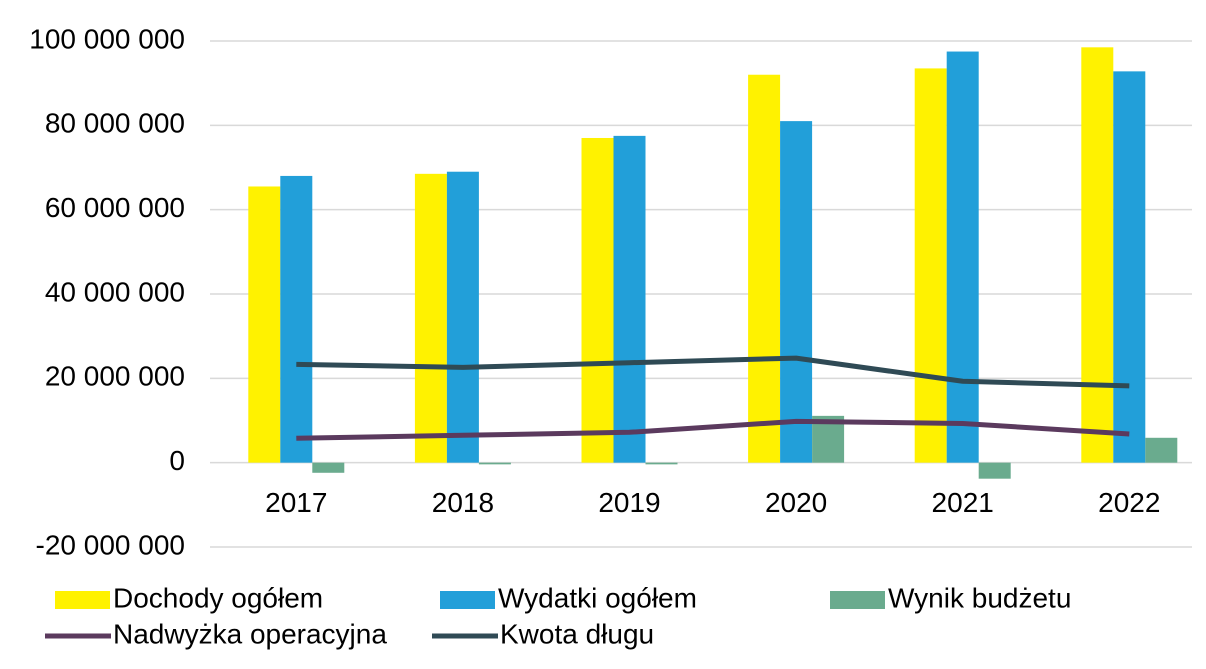 This screenshot has height=669, width=1206. Describe the element at coordinates (979, 597) in the screenshot. I see `legend-label: Wynik budżetu` at that location.